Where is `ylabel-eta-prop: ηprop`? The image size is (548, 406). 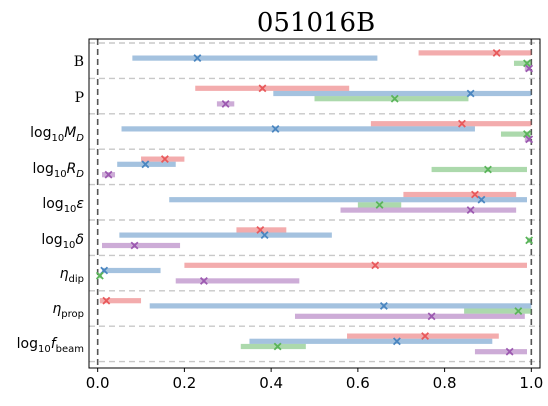
ylabel-eta-prop: ηprop is located at coordinates (68, 310).